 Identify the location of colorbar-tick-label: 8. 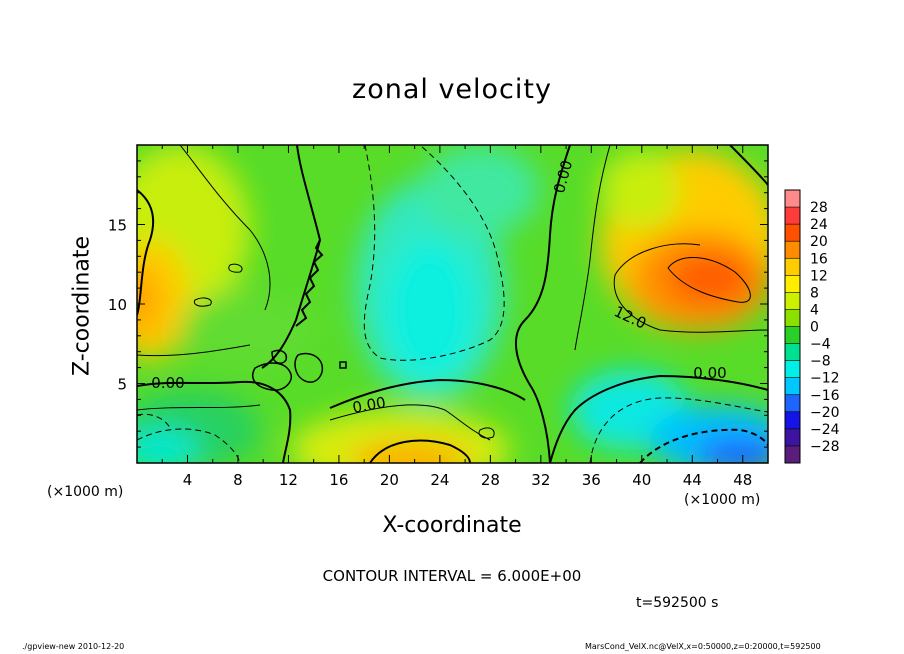
(814, 293).